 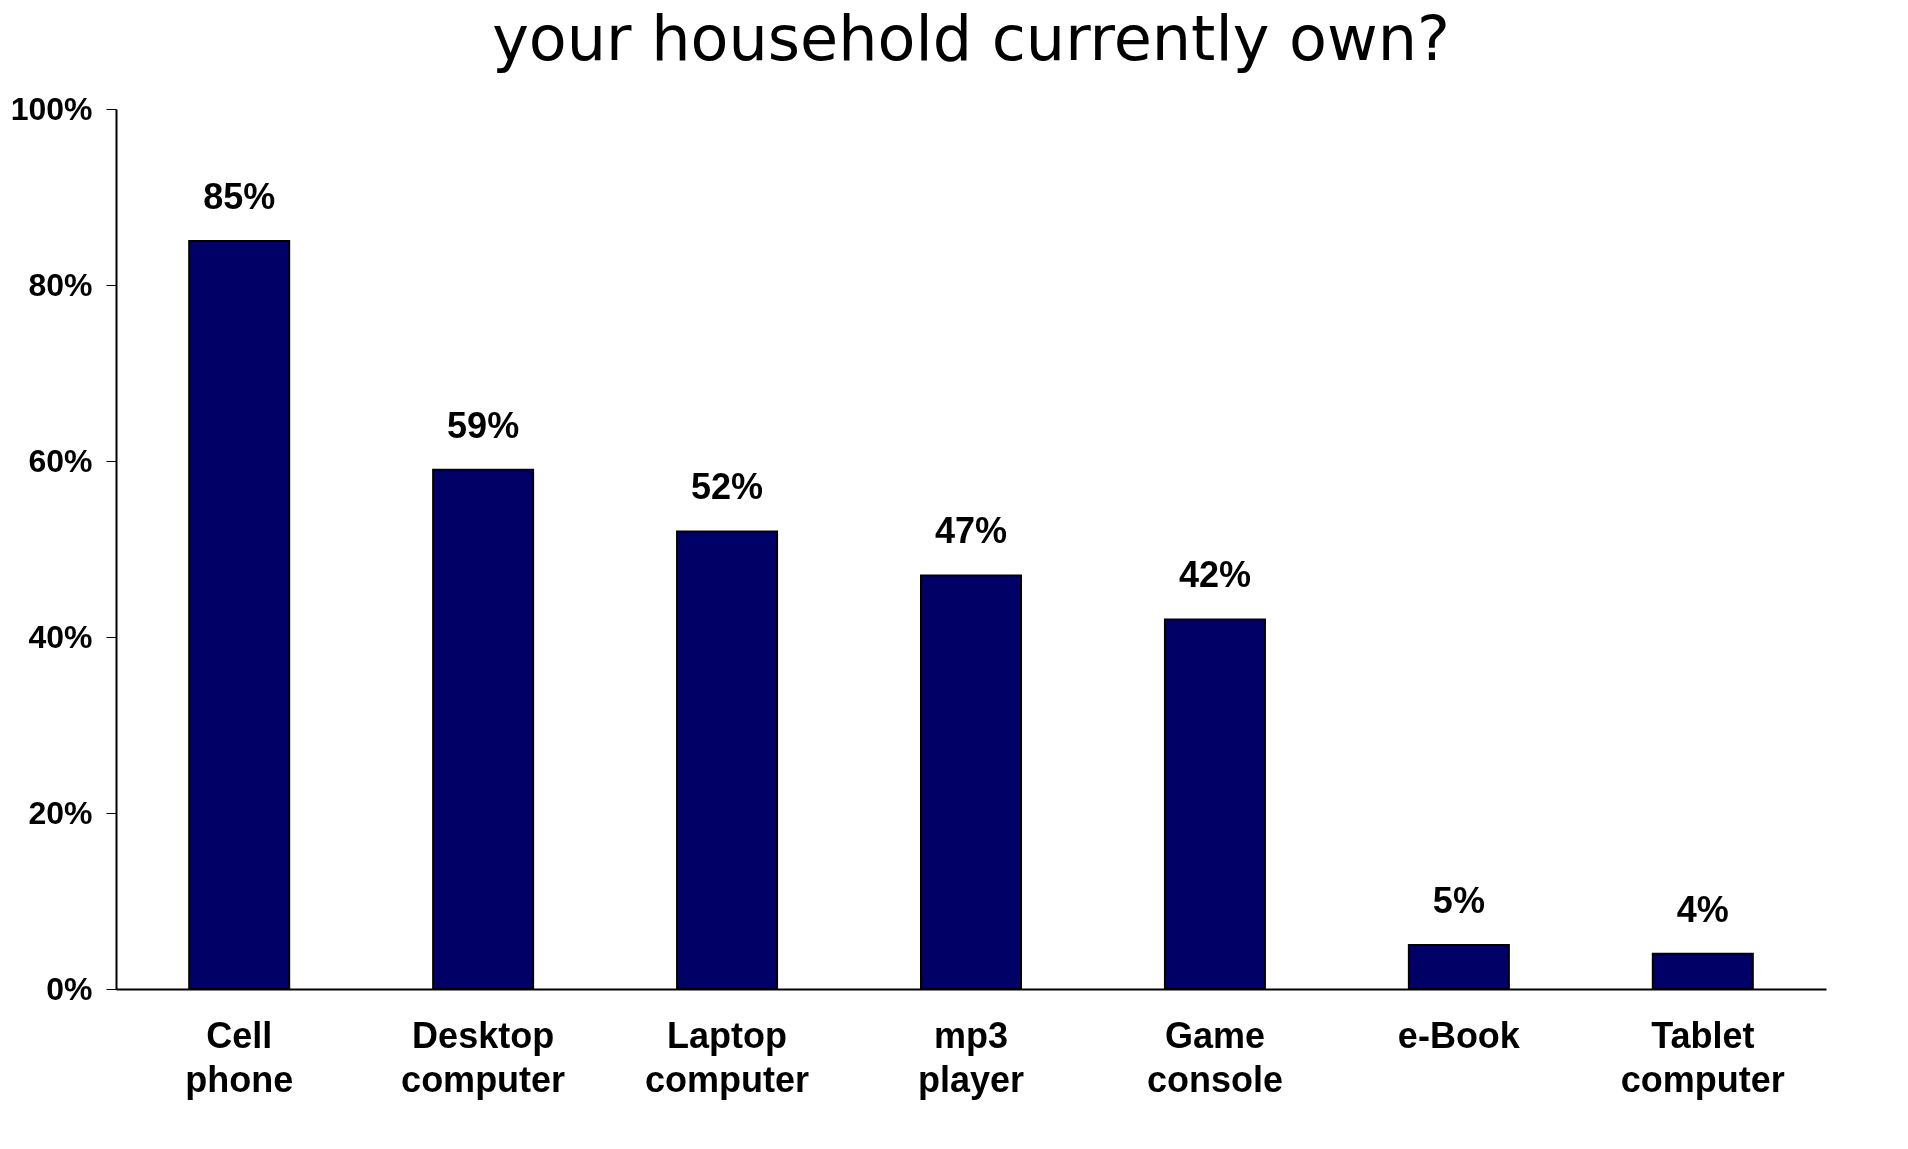 What do you see at coordinates (971, 38) in the screenshot?
I see `chart-title: your household currently own?` at bounding box center [971, 38].